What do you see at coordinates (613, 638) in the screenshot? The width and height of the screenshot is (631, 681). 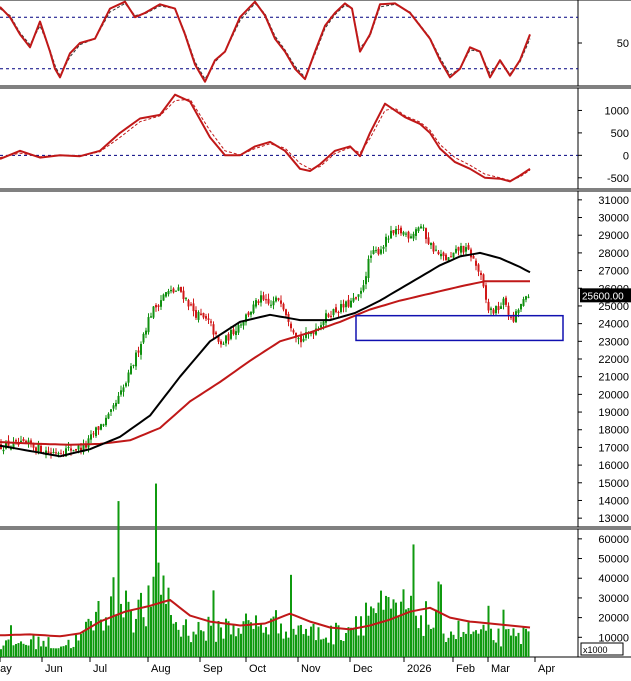 I see `volume-ytick-label: 10000` at bounding box center [613, 638].